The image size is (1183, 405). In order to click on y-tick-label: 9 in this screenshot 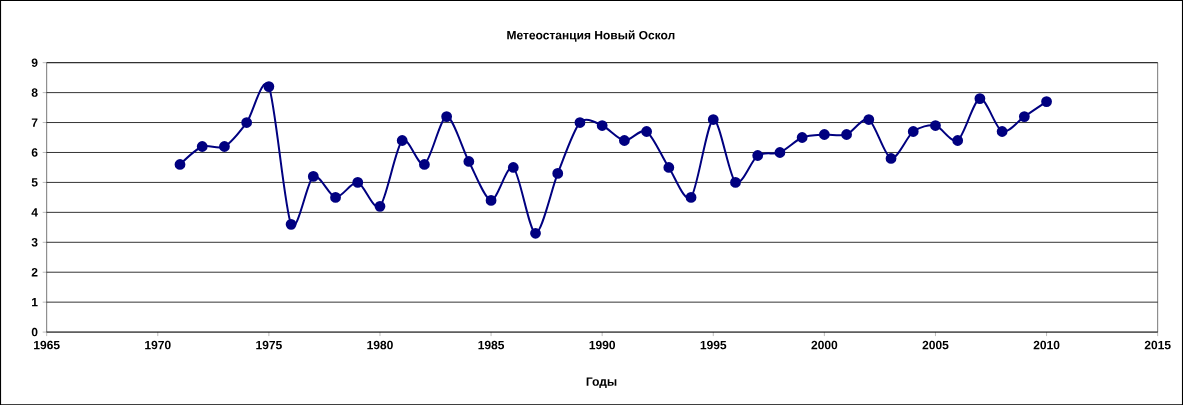, I will do `click(34, 62)`.